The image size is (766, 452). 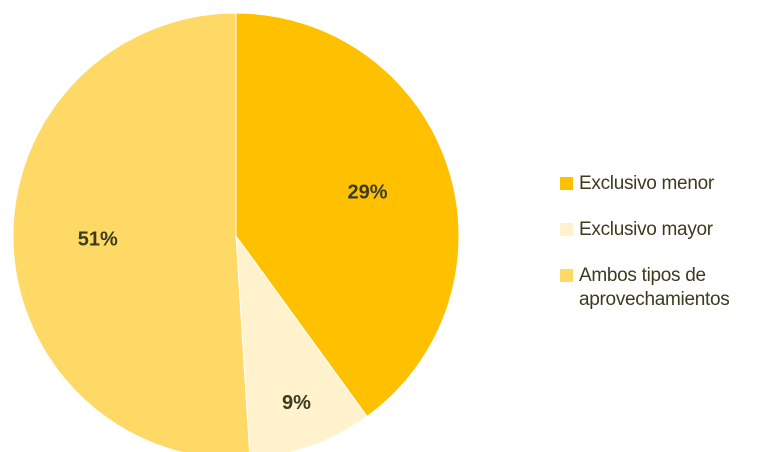 I want to click on legend-item-exclusivo-menor: Exclusivo menor, so click(x=660, y=184).